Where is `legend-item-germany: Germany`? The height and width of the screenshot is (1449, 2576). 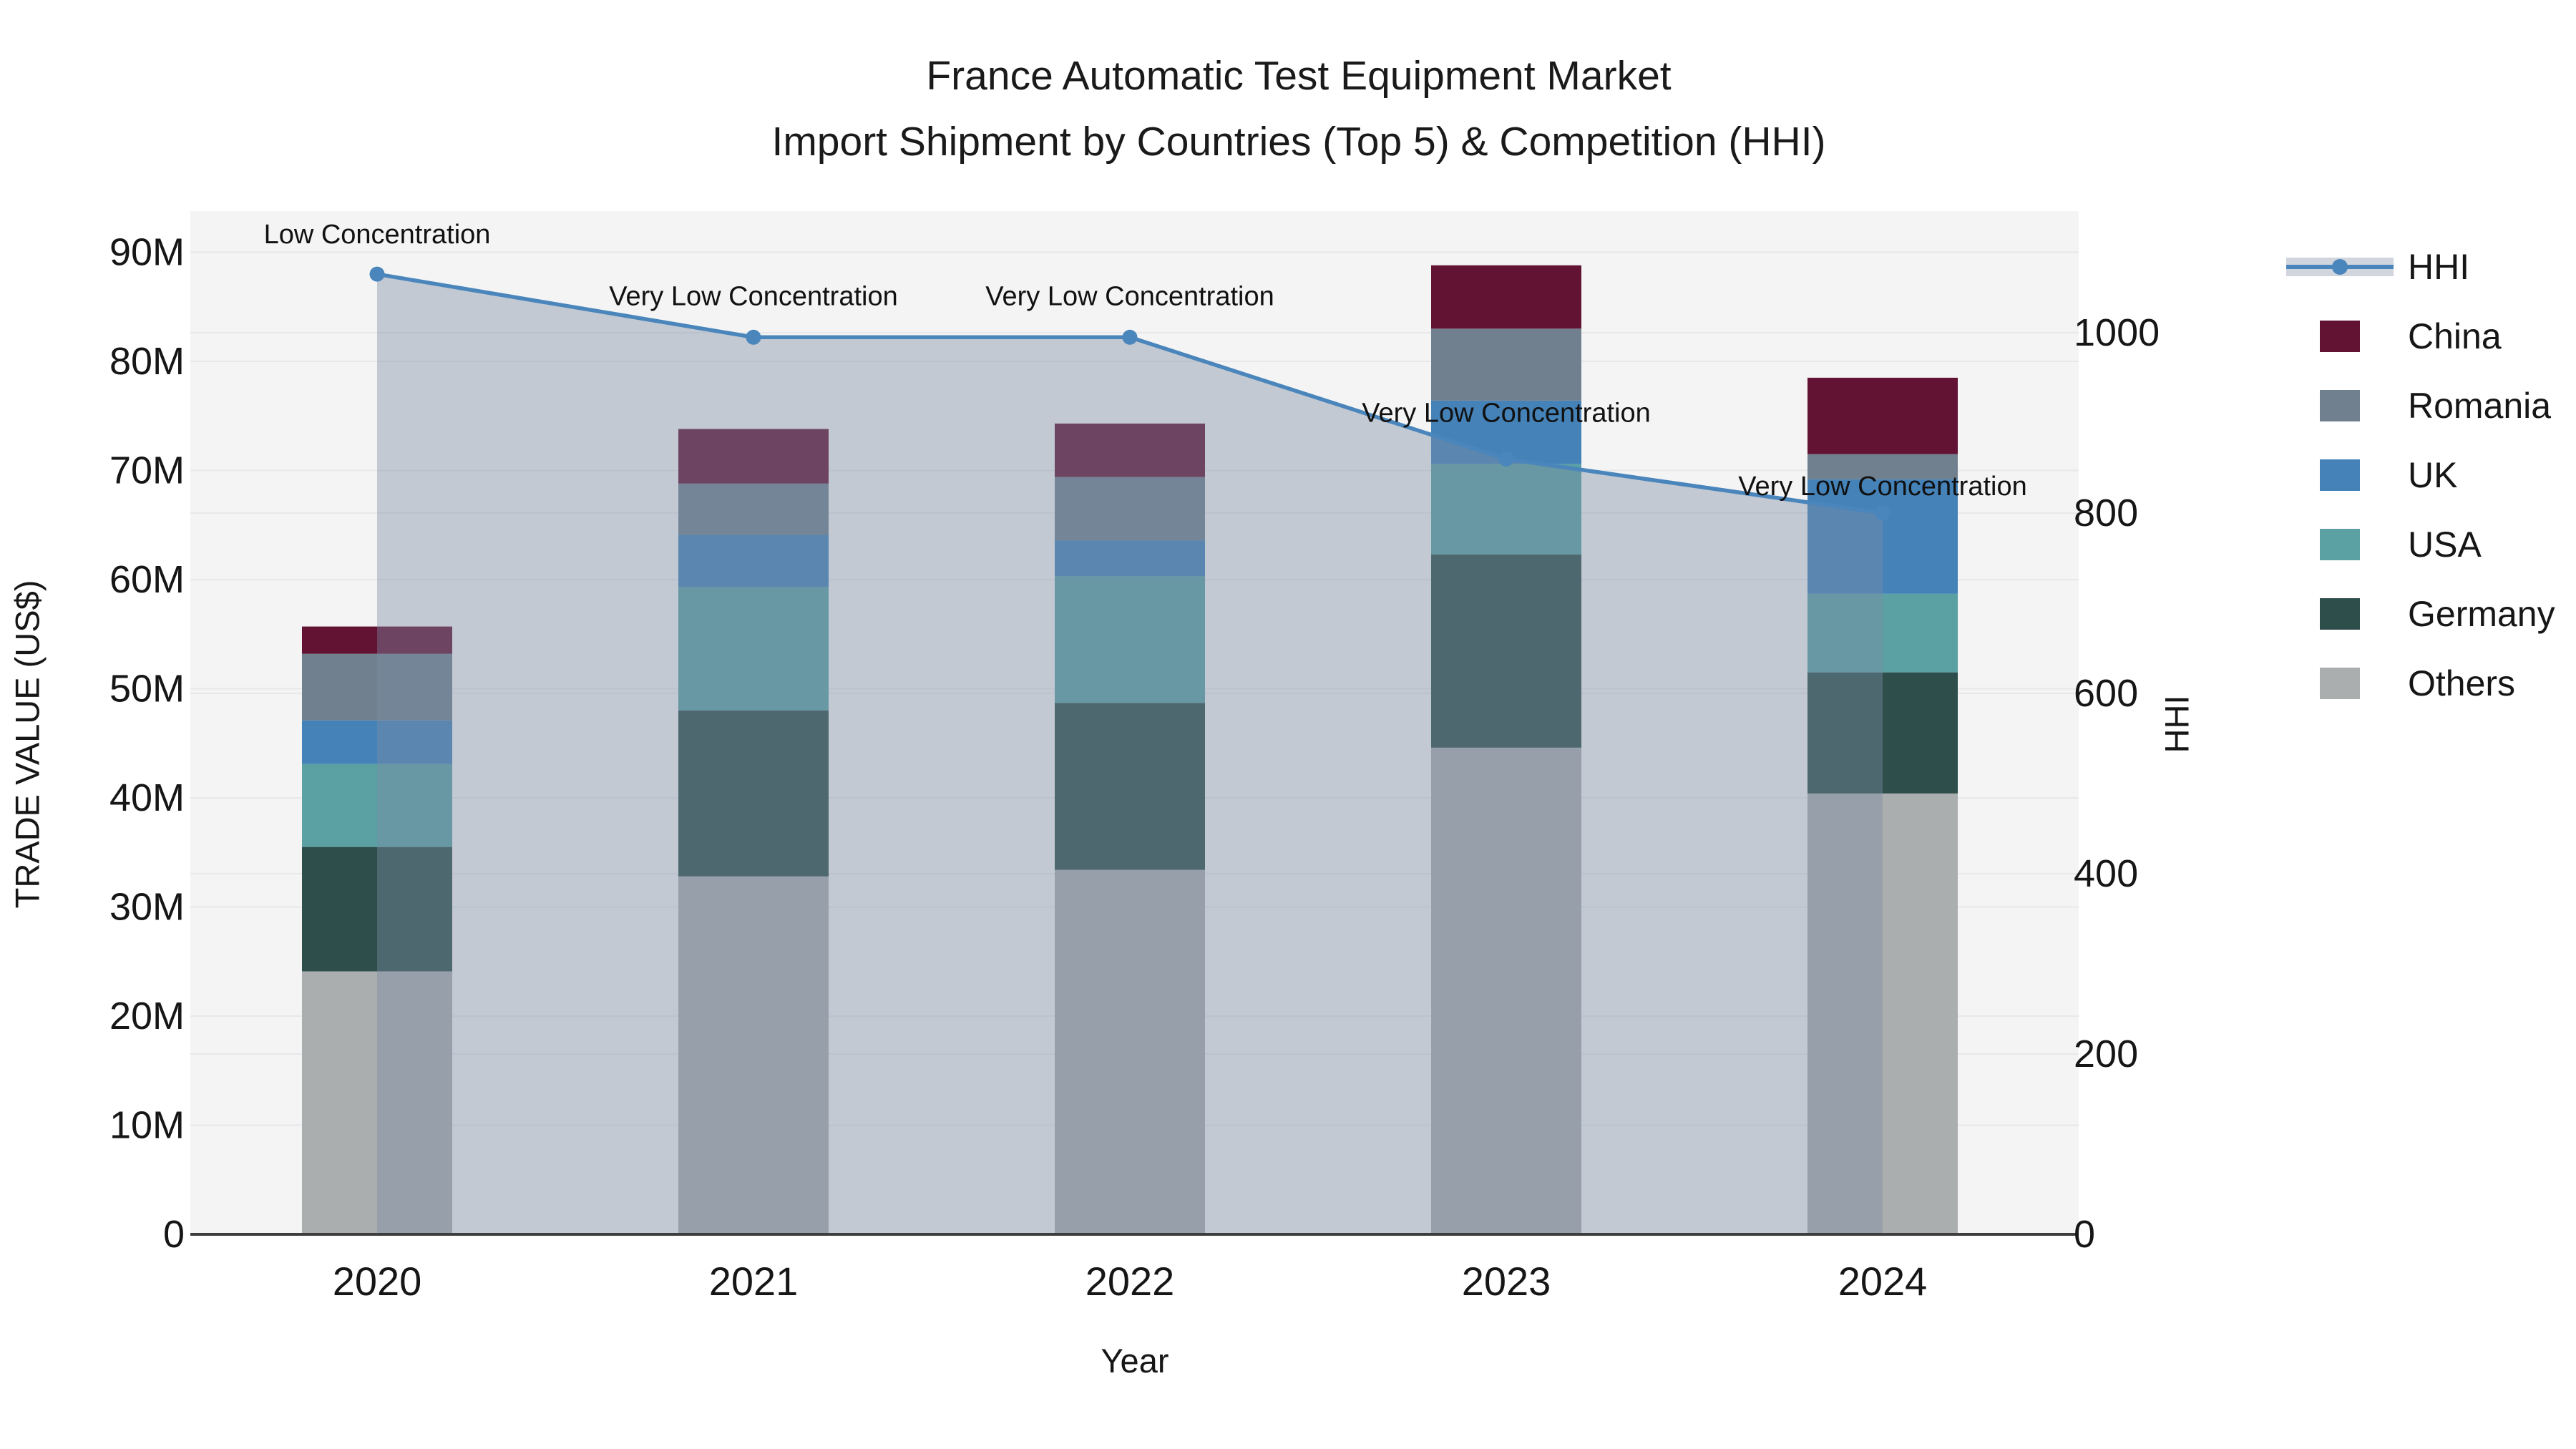
legend-item-germany: Germany is located at coordinates (2420, 613).